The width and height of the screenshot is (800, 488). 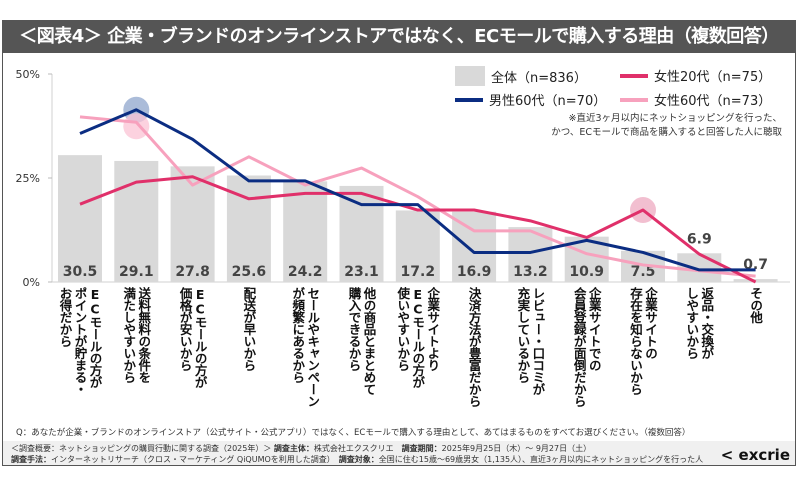 I want to click on category-label: セールやキャンペーン が頻繁にあるから, so click(x=305, y=347).